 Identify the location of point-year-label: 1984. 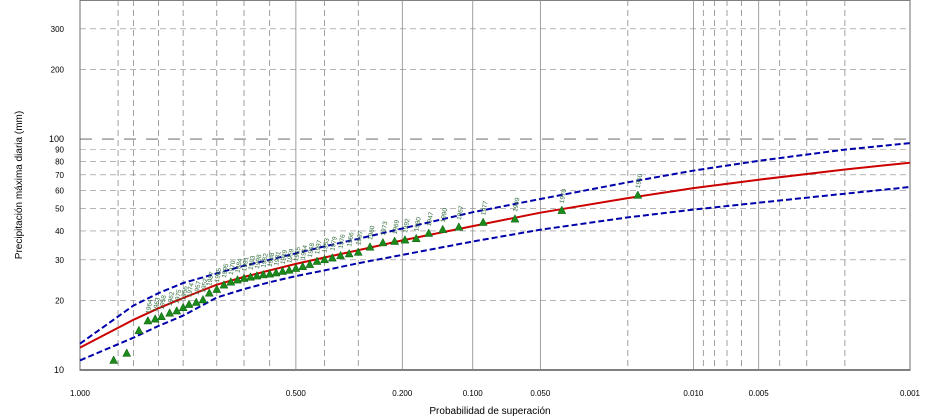
(239, 266).